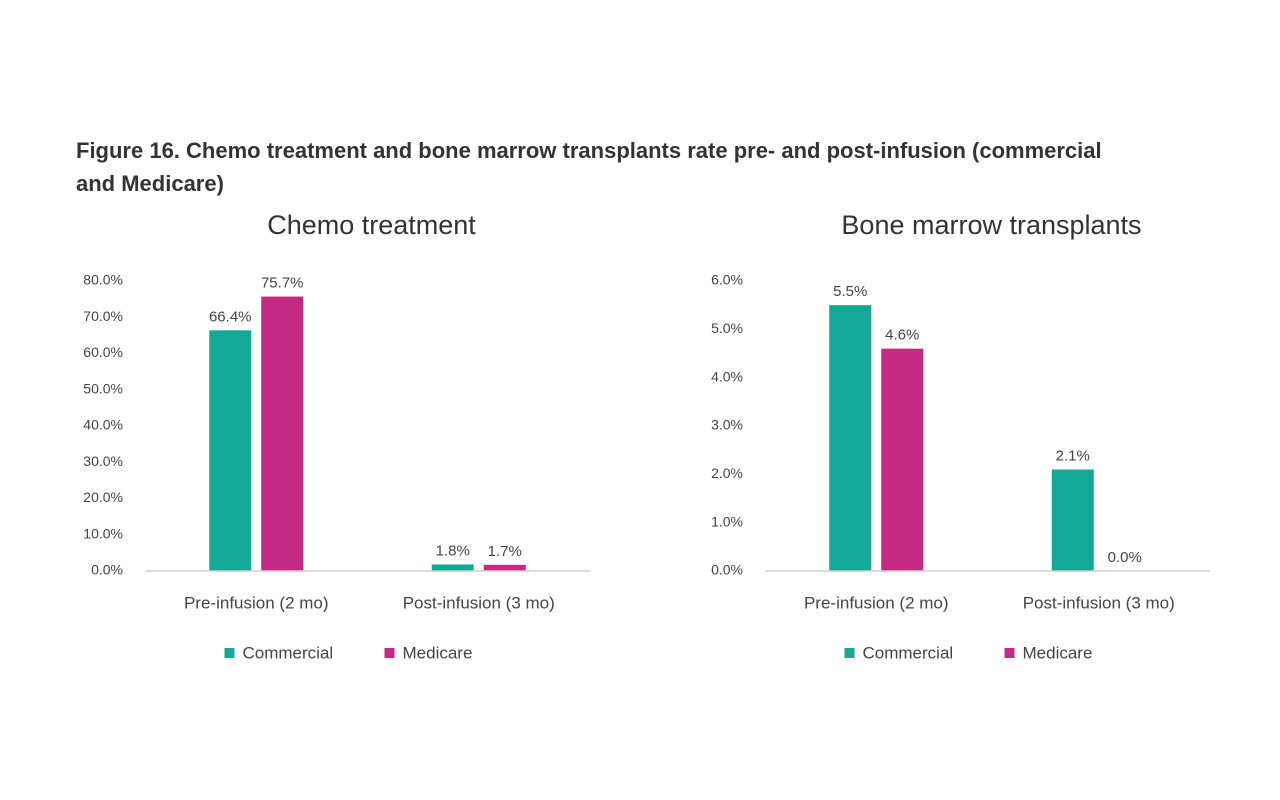 The width and height of the screenshot is (1280, 800). Describe the element at coordinates (1073, 455) in the screenshot. I see `data-label: 2.1%` at that location.